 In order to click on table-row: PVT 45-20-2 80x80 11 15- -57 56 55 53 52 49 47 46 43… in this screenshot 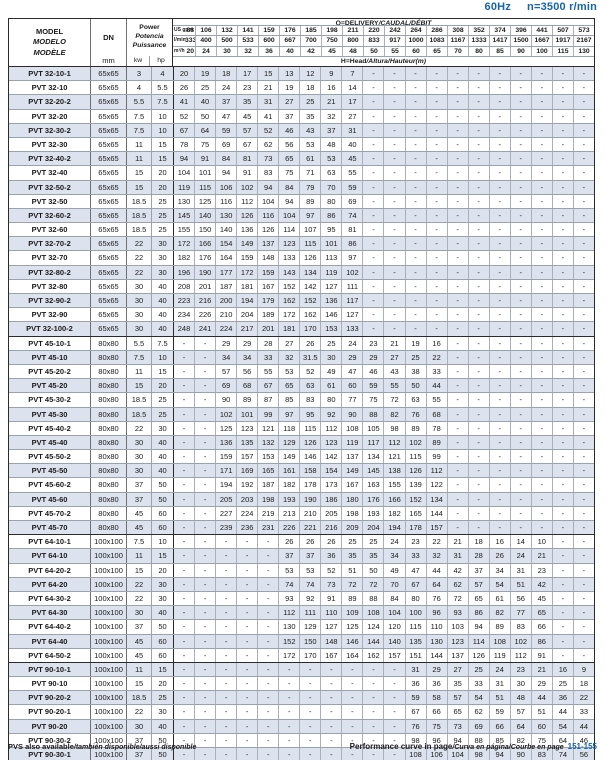, I will do `click(301, 371)`.